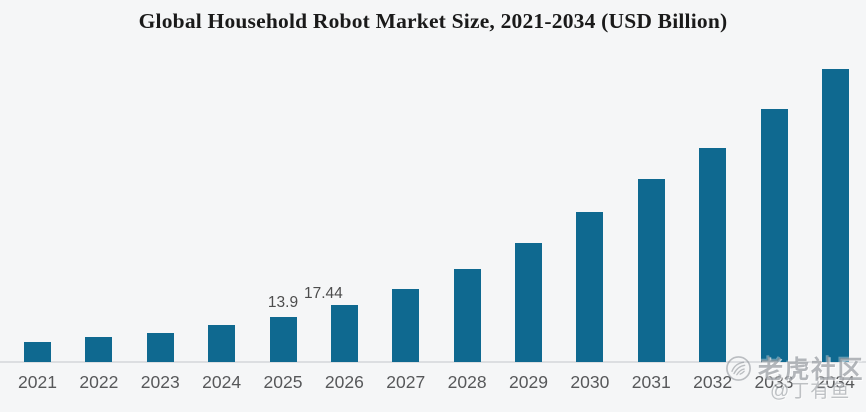 This screenshot has height=412, width=866. I want to click on x-tick-2034: 2034, so click(835, 383).